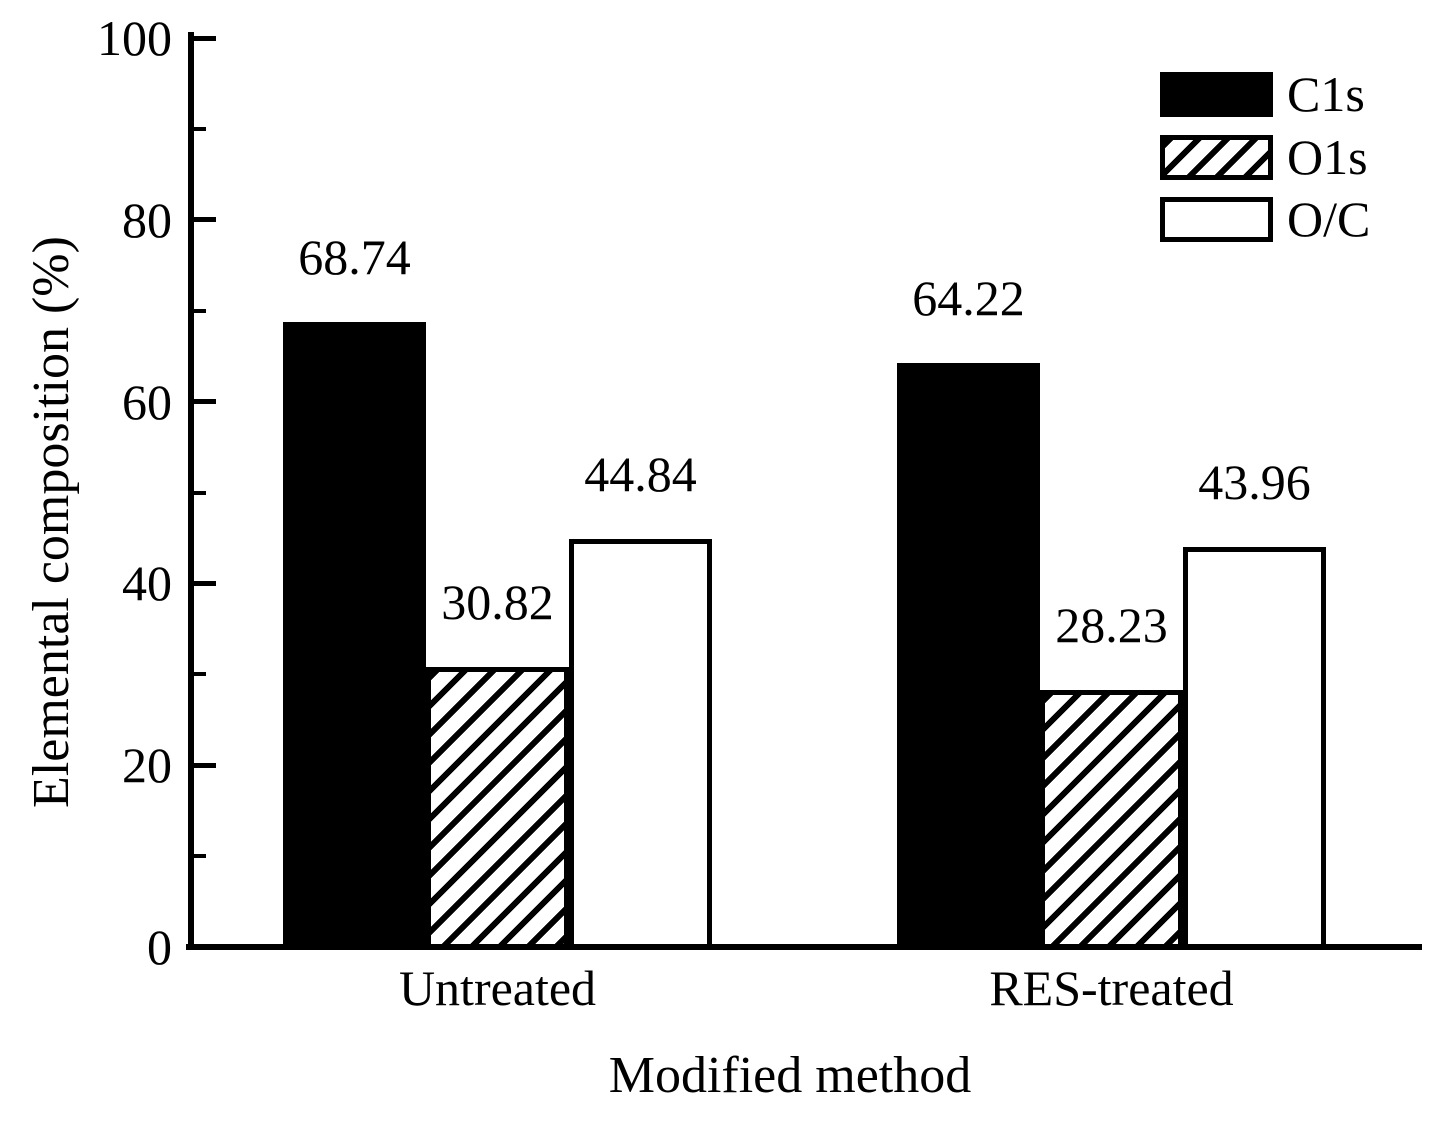 This screenshot has height=1126, width=1449. Describe the element at coordinates (147, 219) in the screenshot. I see `y-tick-label: 80` at that location.